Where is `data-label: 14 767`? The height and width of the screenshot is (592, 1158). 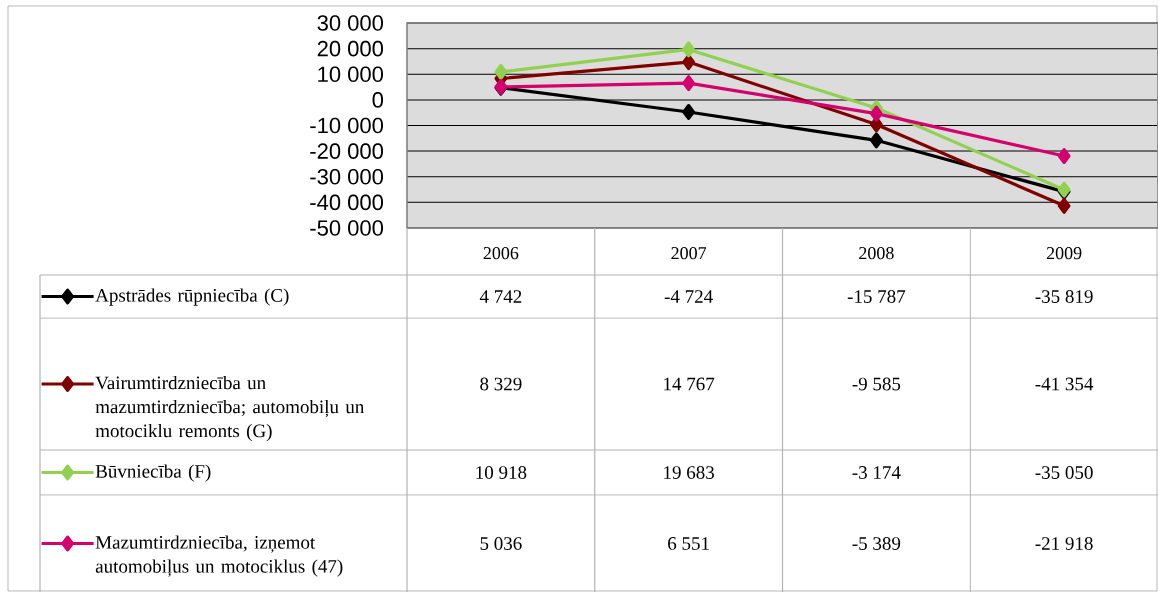
data-label: 14 767 is located at coordinates (689, 384).